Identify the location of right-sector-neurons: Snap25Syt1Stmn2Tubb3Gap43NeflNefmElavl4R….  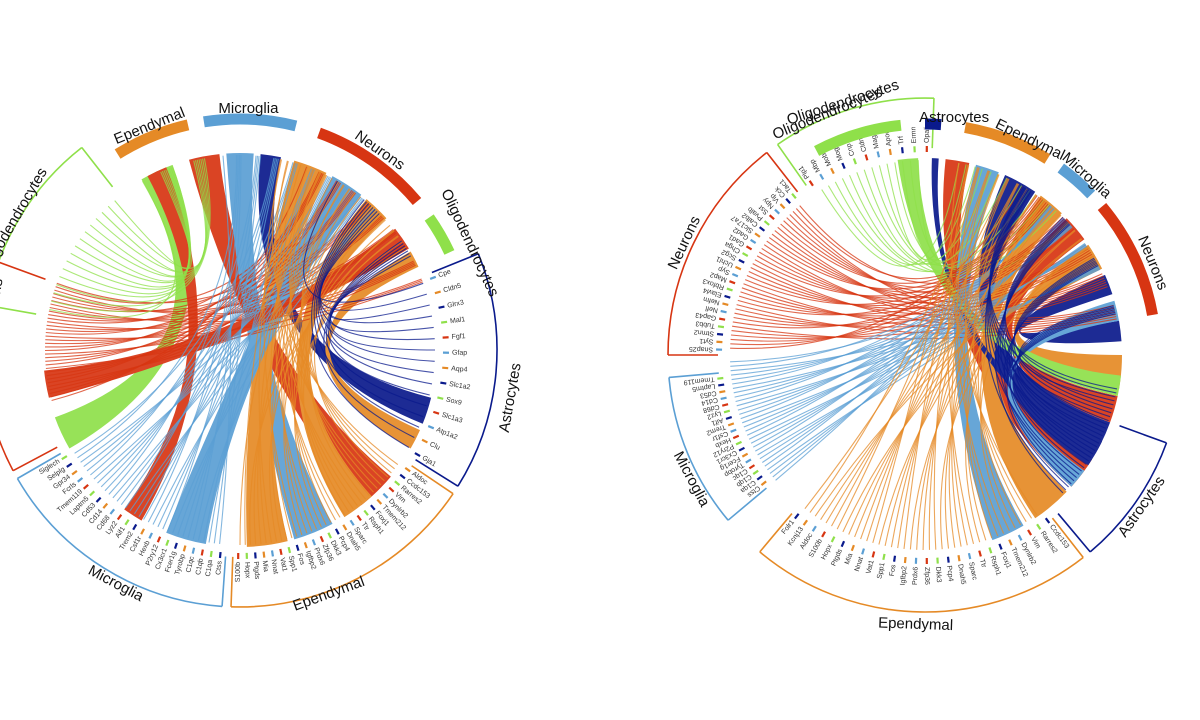
(732, 253).